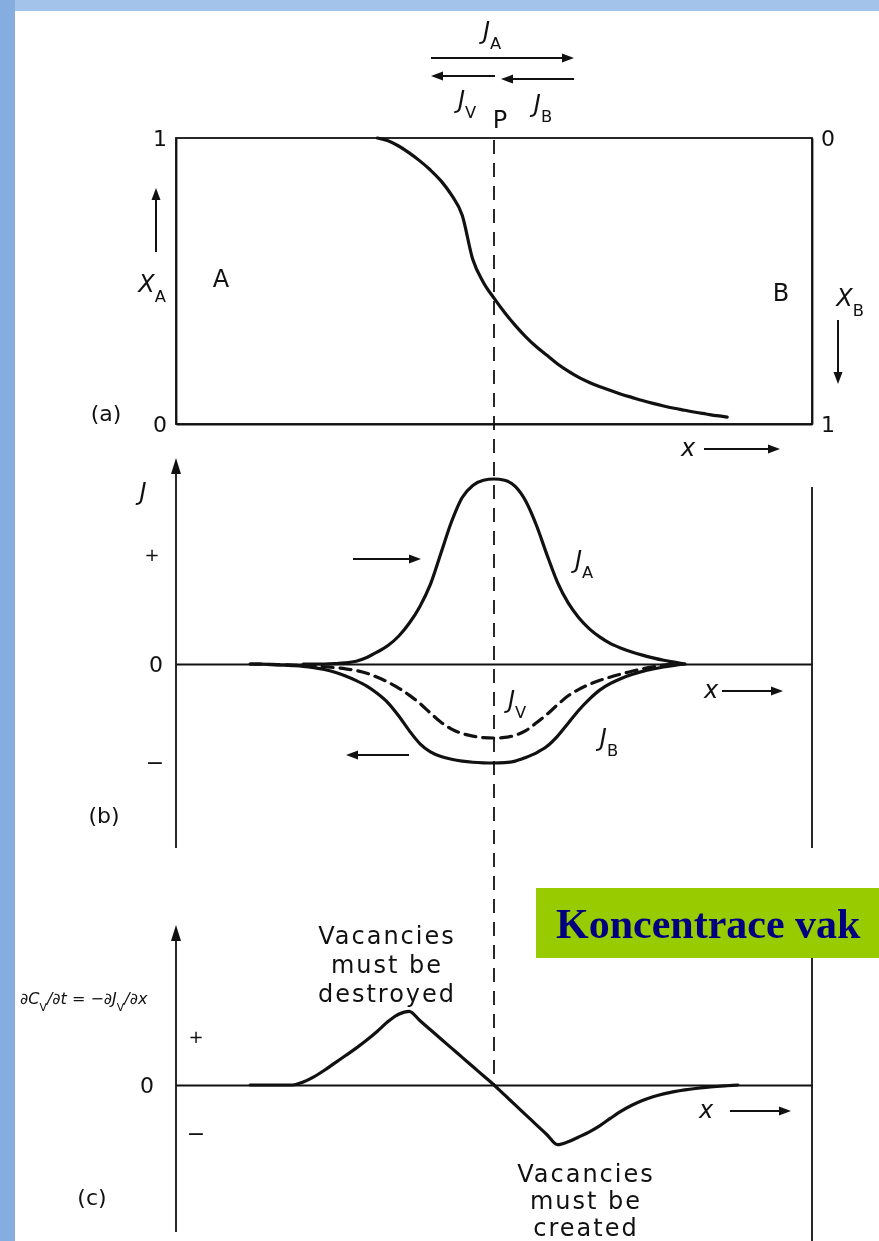 The height and width of the screenshot is (1241, 879). I want to click on annotation: +, so click(196, 1036).